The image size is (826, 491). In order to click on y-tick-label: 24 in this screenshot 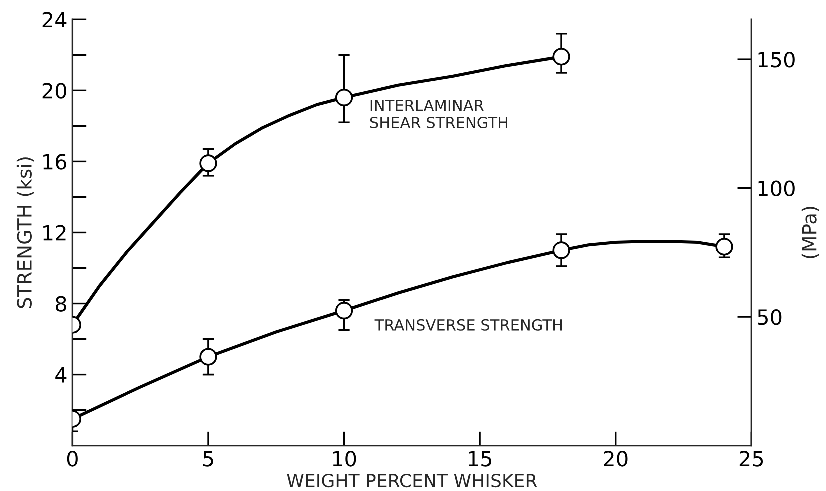, I will do `click(54, 20)`.